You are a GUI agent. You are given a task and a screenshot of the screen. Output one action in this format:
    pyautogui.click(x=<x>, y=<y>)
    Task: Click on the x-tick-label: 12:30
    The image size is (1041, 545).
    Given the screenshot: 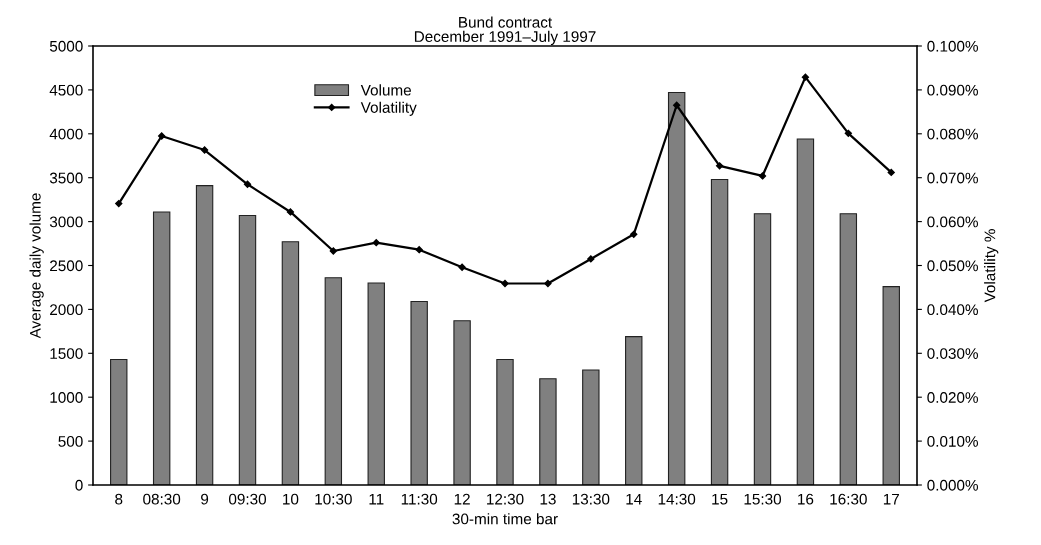 What is the action you would take?
    pyautogui.click(x=505, y=499)
    